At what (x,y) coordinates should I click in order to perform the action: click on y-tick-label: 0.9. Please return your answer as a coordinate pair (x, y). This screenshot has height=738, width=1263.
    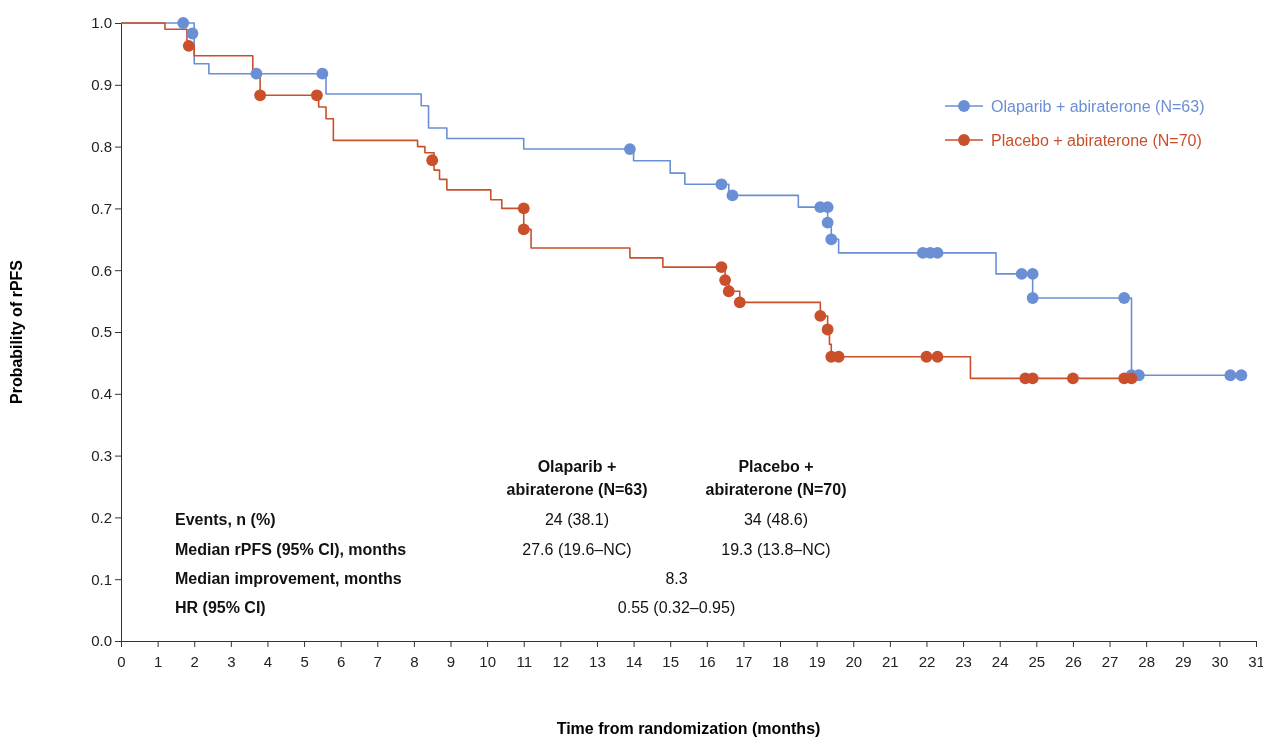
    Looking at the image, I should click on (101, 85).